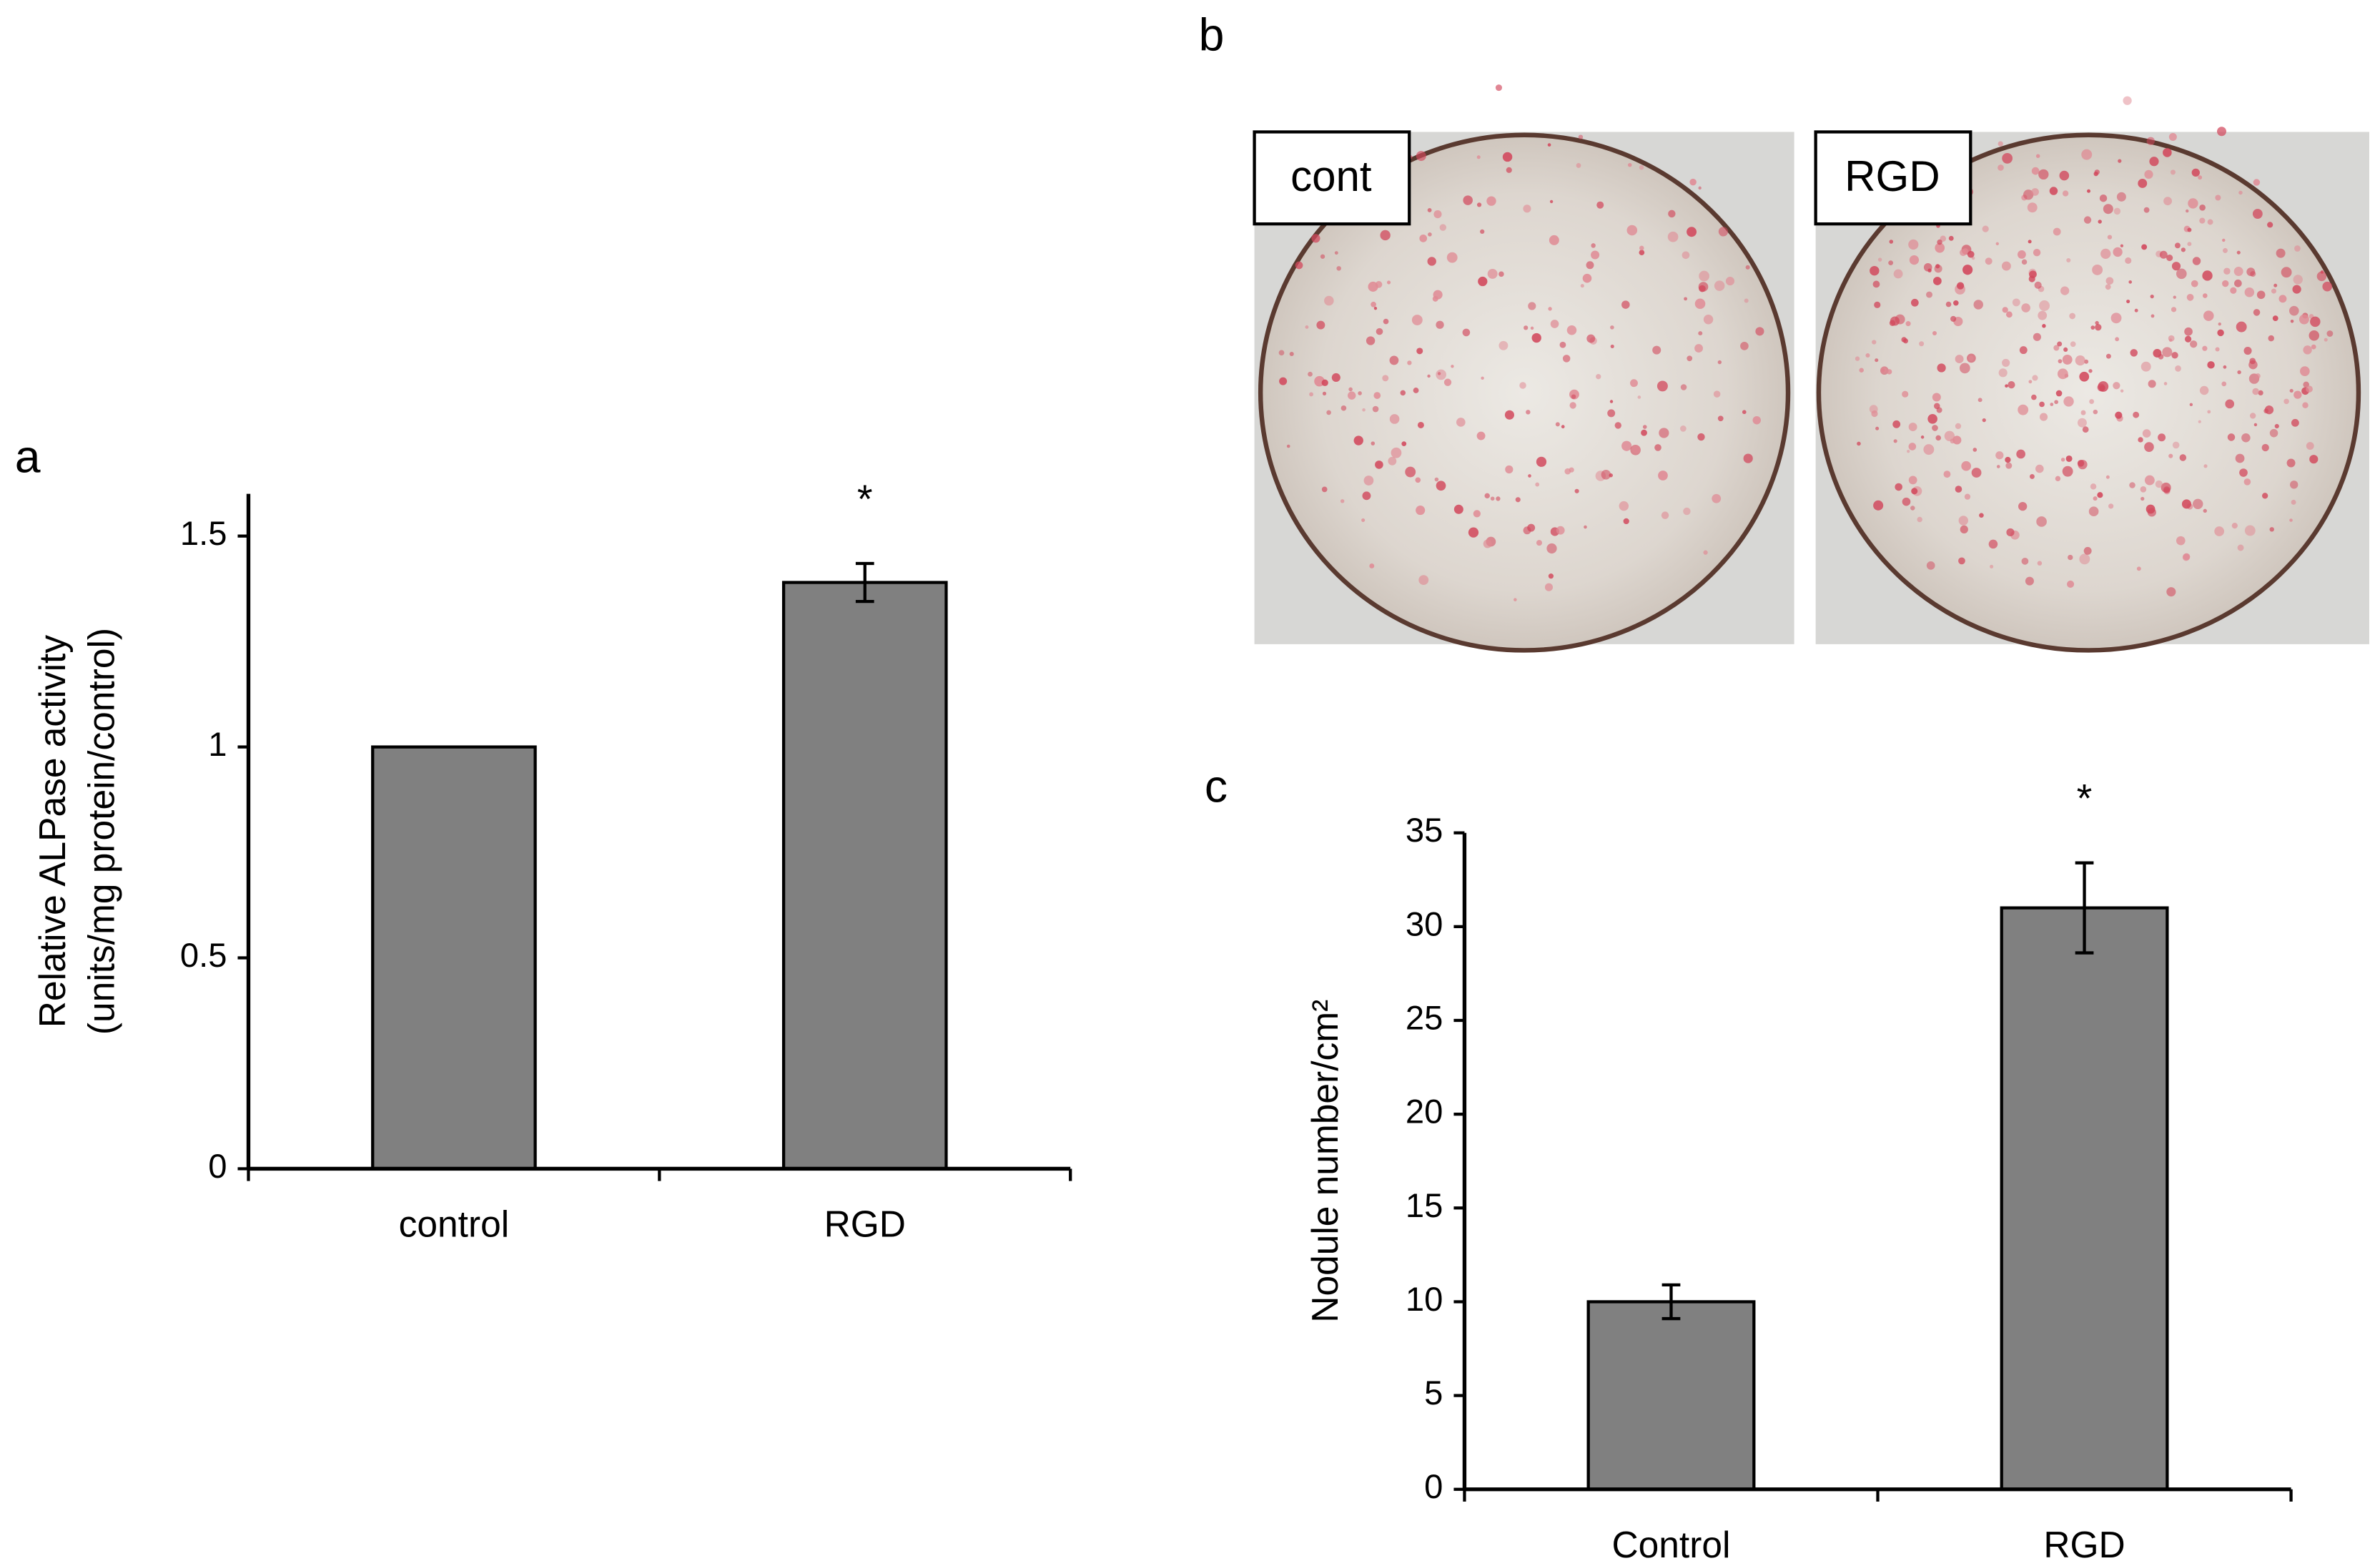  I want to click on y-tick-label: 10, so click(1424, 1299).